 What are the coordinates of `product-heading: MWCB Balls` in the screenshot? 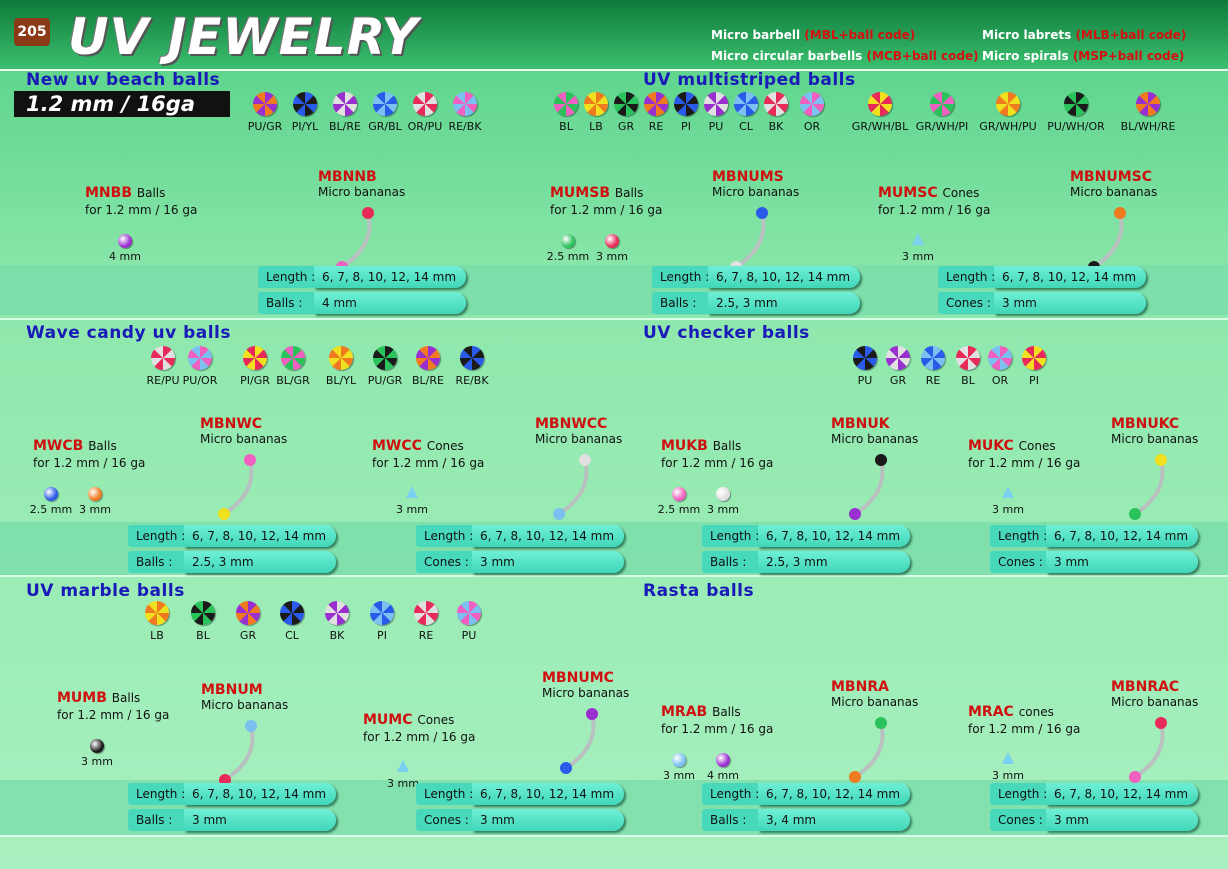 It's located at (75, 446).